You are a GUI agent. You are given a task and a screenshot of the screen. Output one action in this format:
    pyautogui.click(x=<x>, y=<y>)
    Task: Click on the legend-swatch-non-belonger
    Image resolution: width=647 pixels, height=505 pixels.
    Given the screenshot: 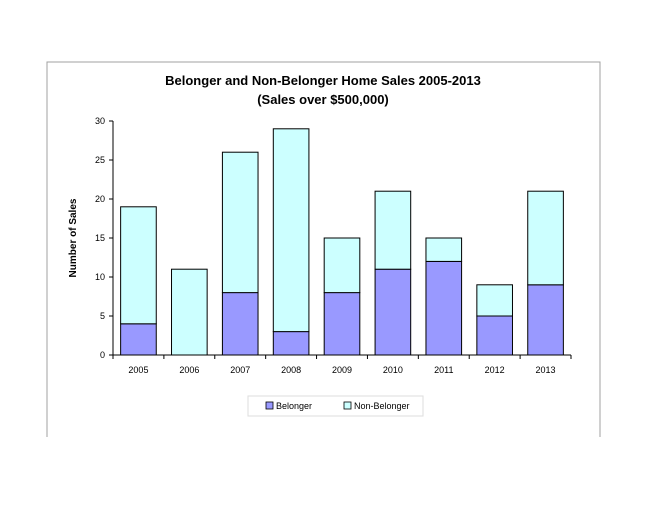 What is the action you would take?
    pyautogui.click(x=347, y=405)
    